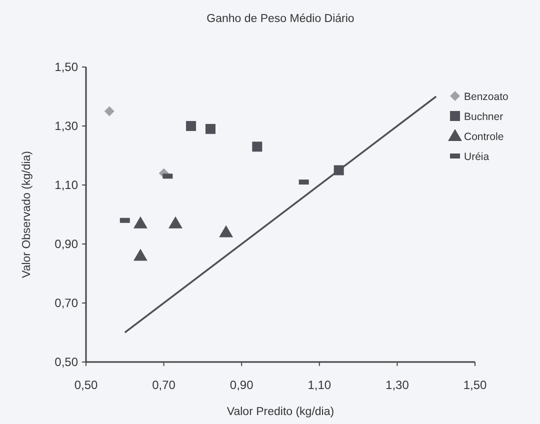 Image resolution: width=540 pixels, height=424 pixels. I want to click on legend-label: Buchner, so click(484, 117).